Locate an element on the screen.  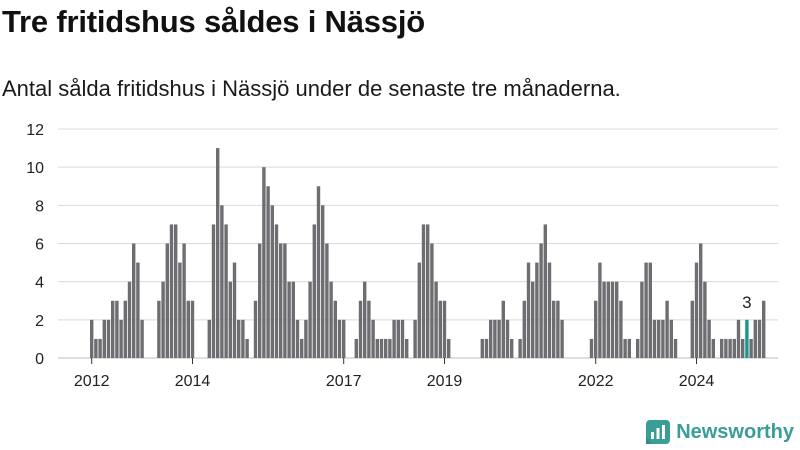
y-tick-label: 4 is located at coordinates (39, 283).